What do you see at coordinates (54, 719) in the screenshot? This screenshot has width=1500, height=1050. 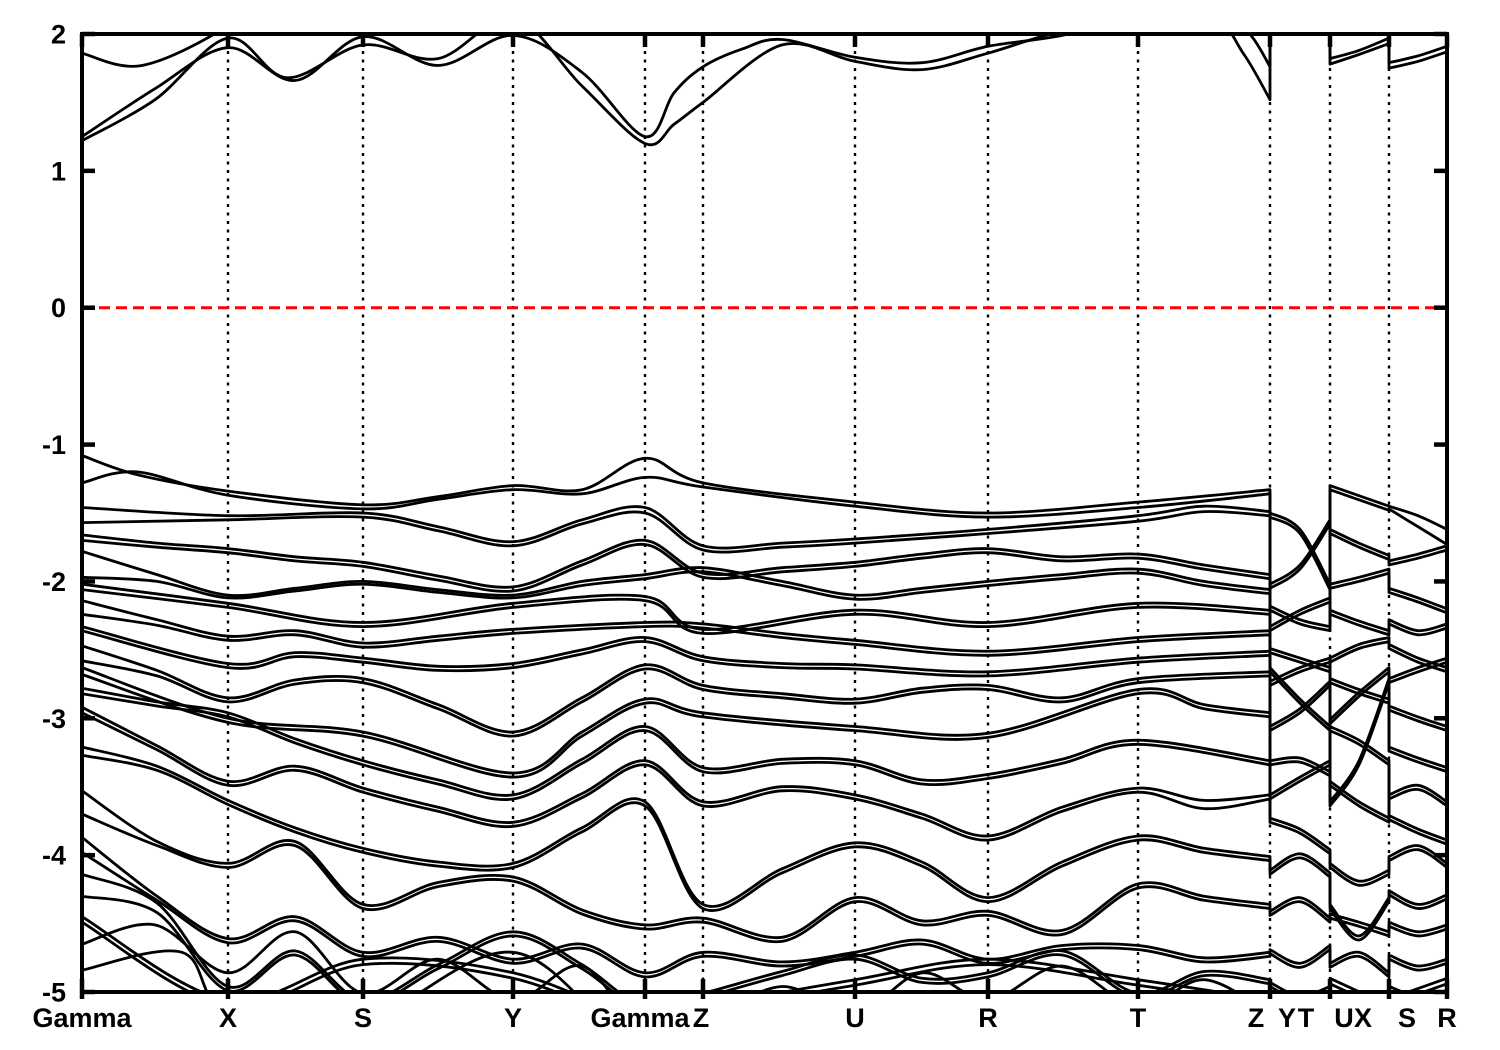 I see `y-tick-label: -3` at bounding box center [54, 719].